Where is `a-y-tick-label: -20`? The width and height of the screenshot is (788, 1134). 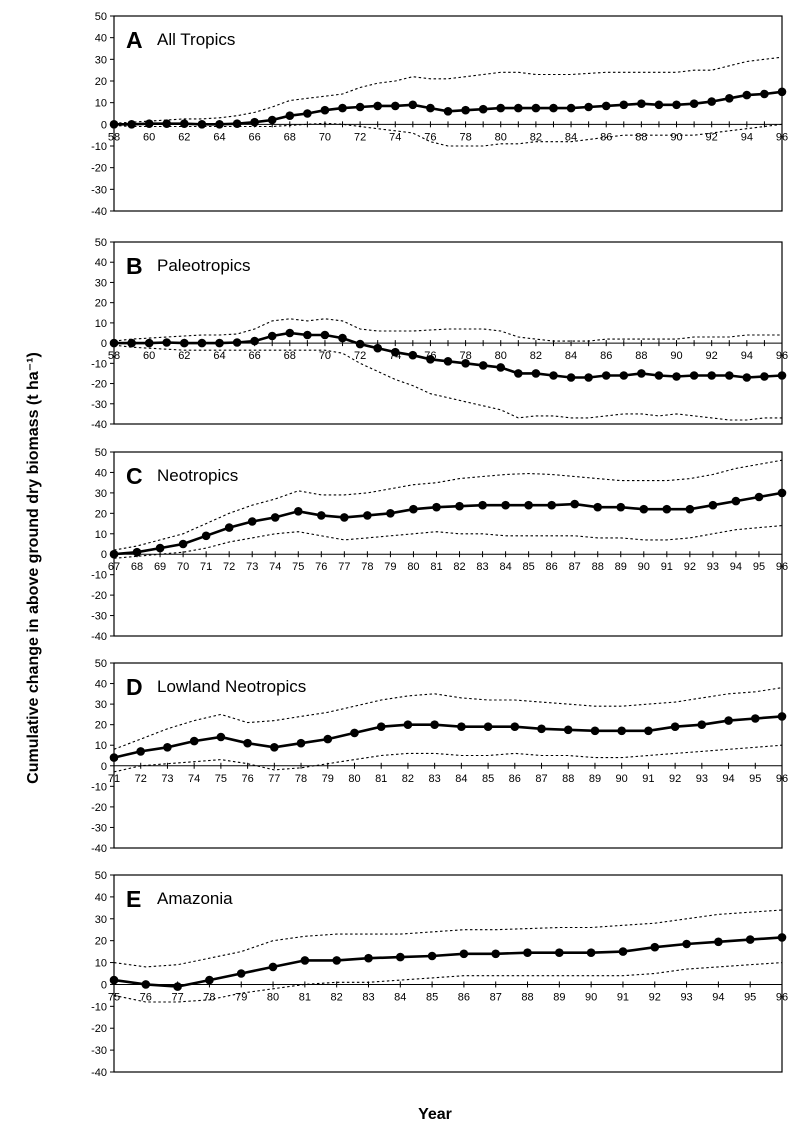 a-y-tick-label: -20 is located at coordinates (99, 169).